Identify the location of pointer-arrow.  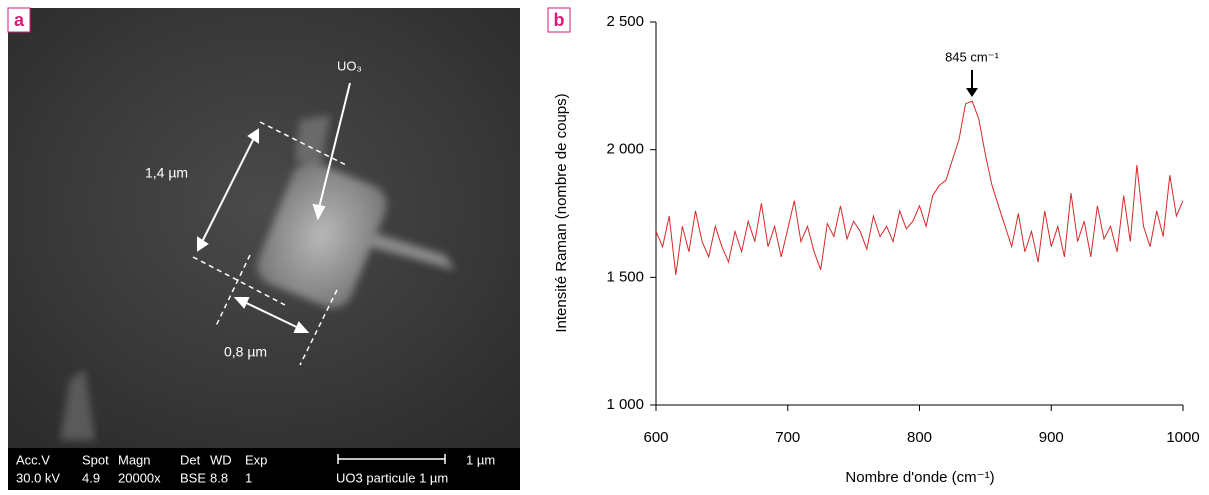
(334, 147).